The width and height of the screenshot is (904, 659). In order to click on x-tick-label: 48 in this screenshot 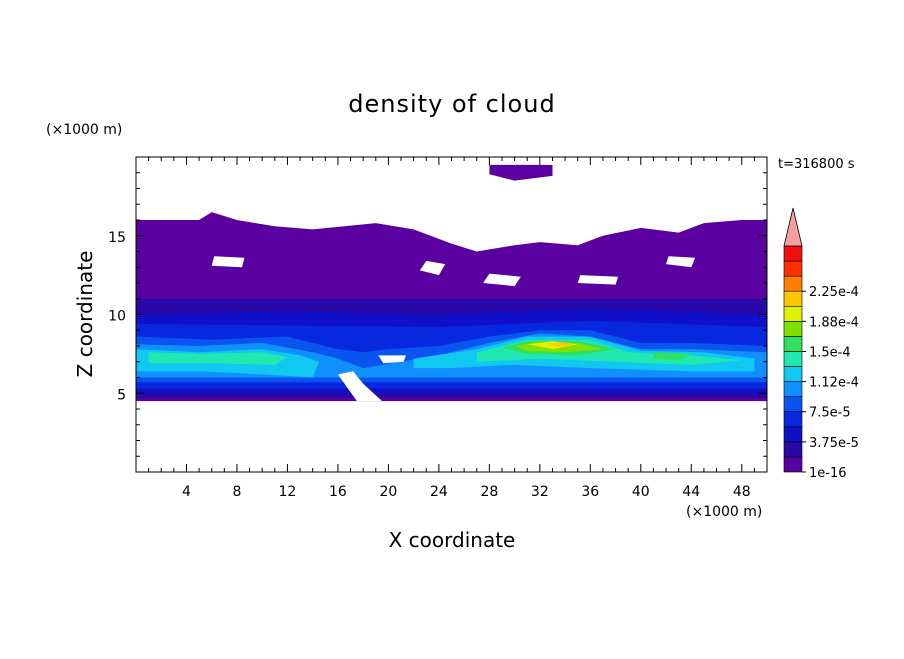, I will do `click(742, 492)`.